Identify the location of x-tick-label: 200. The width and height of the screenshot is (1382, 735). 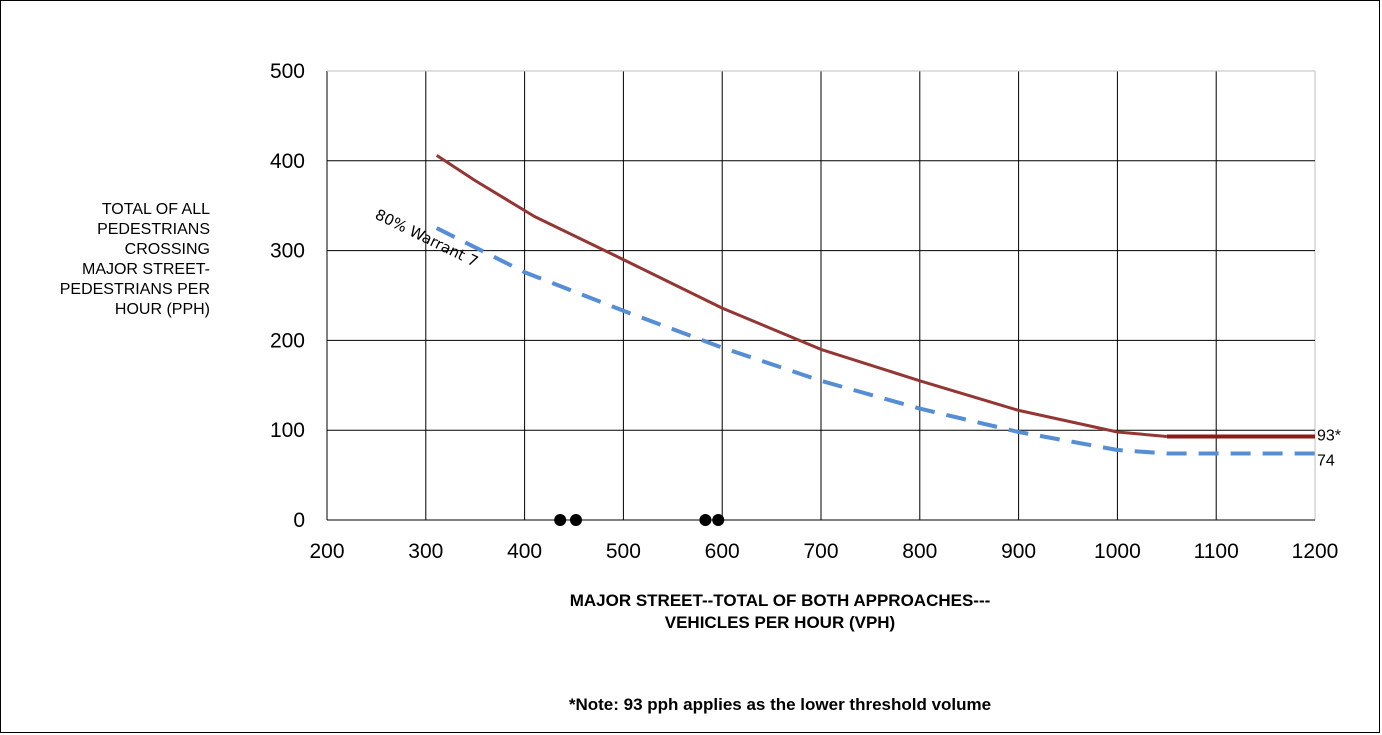
(326, 551).